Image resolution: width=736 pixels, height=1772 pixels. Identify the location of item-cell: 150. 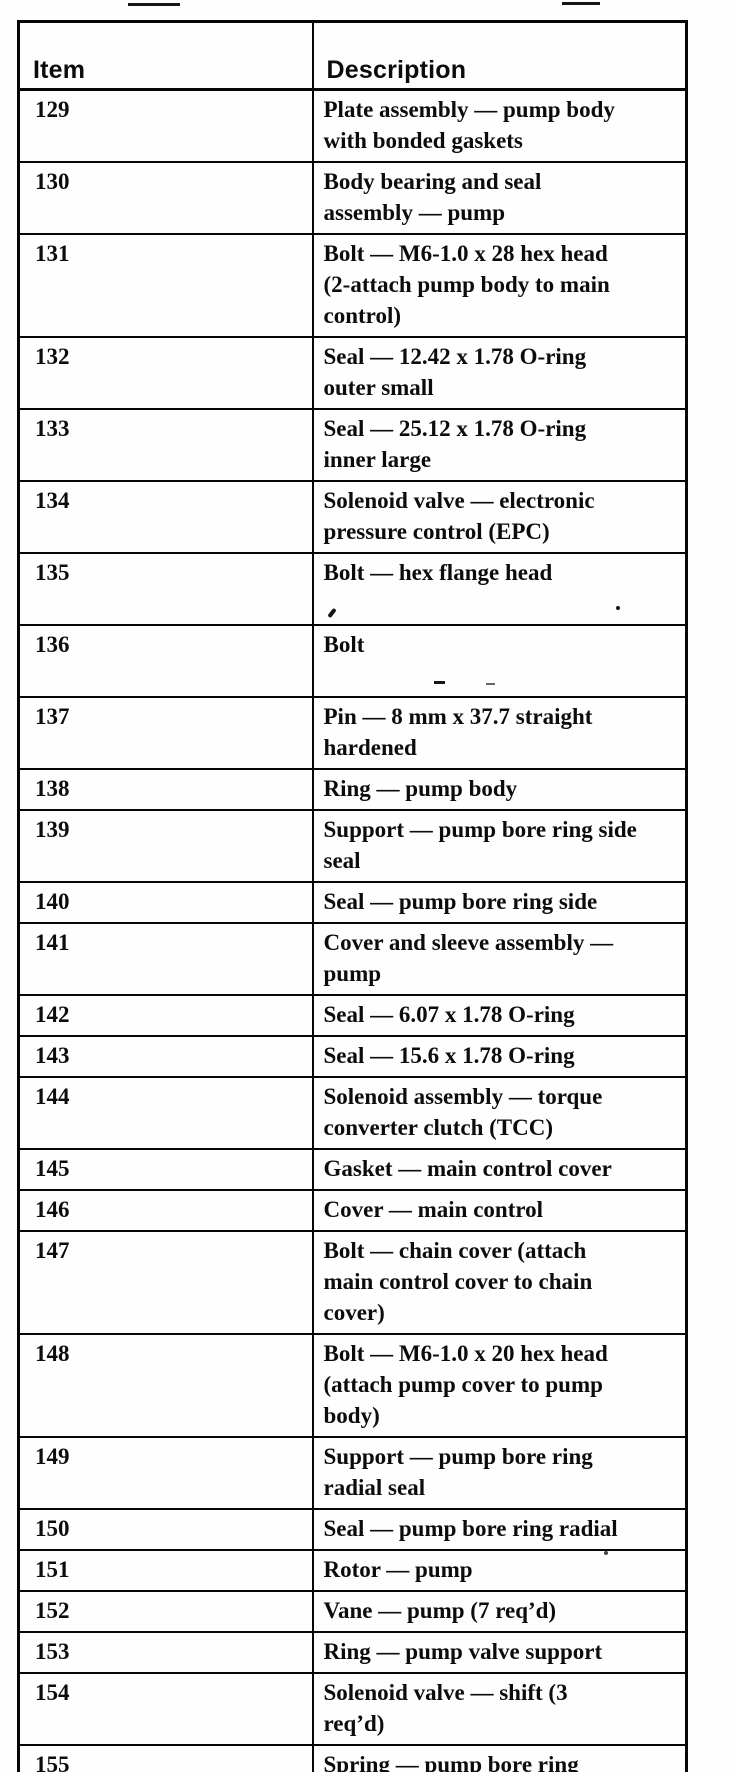
(165, 1529).